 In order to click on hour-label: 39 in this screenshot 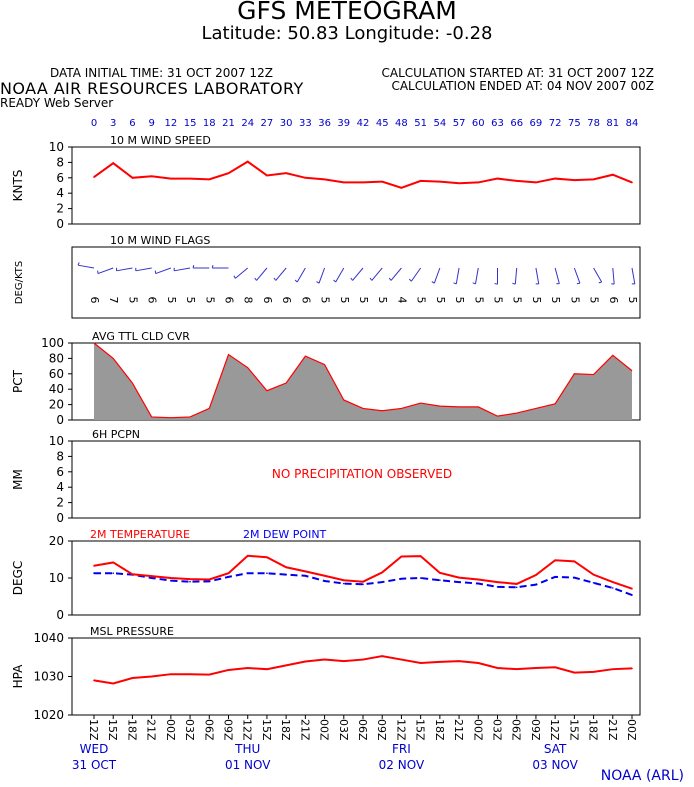, I will do `click(343, 123)`.